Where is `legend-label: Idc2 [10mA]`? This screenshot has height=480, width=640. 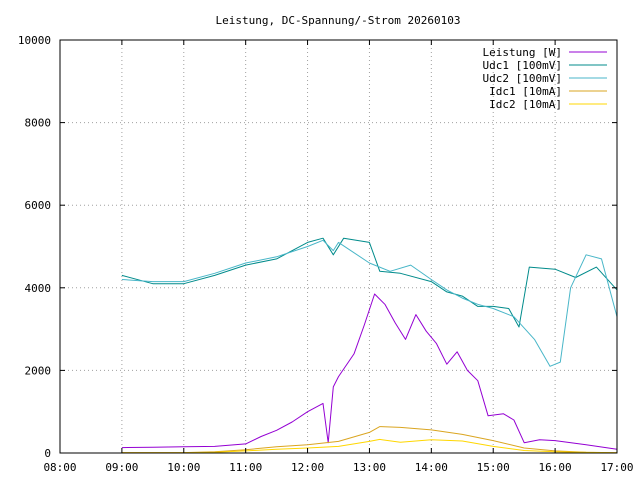
legend-label: Idc2 [10mA] is located at coordinates (525, 104).